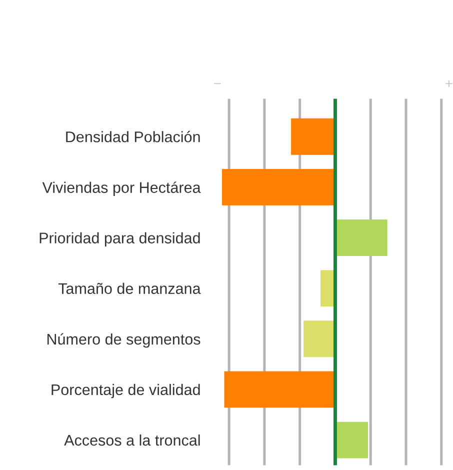 The image size is (453, 470). I want to click on y-tick-label: Viviendas por Hectárea, so click(121, 189).